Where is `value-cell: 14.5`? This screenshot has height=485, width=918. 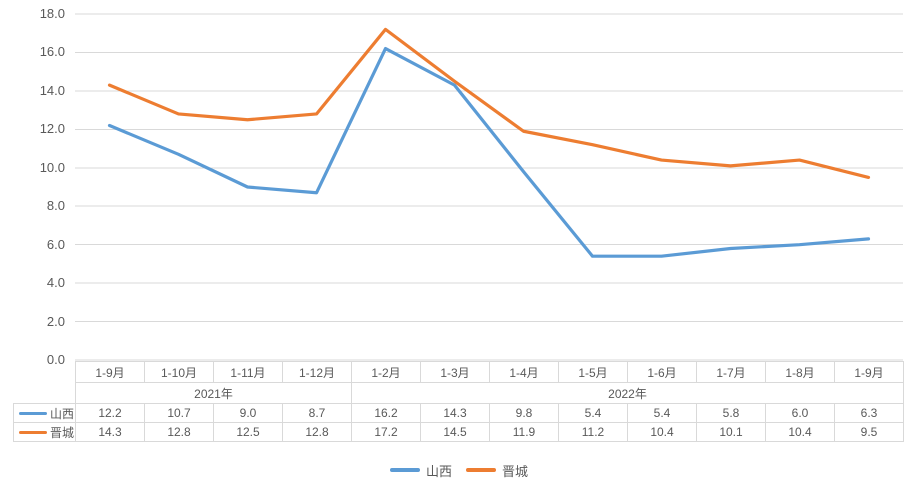 value-cell: 14.5 is located at coordinates (455, 432).